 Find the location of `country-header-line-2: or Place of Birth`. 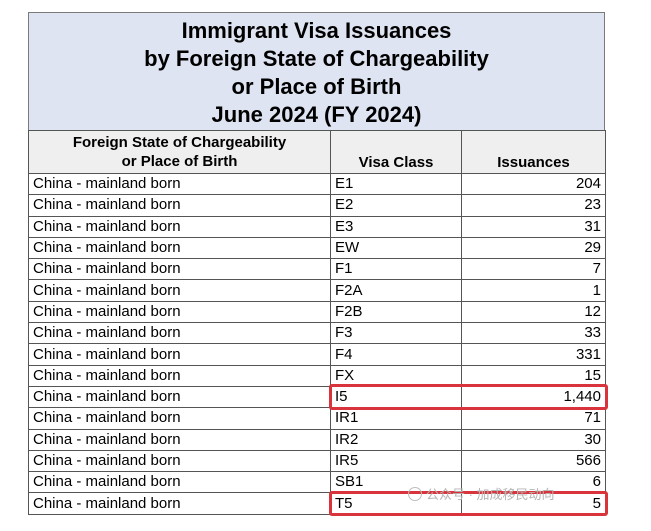

country-header-line-2: or Place of Birth is located at coordinates (179, 161).